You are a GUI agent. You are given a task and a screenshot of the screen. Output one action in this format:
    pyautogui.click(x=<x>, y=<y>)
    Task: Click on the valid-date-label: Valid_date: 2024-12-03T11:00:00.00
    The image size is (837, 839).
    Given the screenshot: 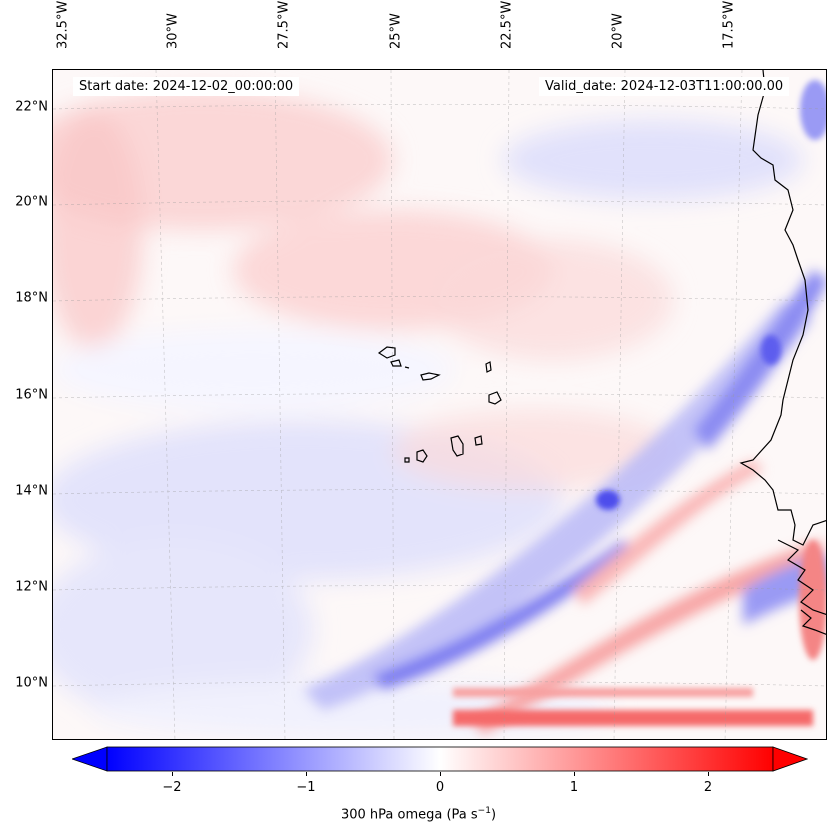 What is the action you would take?
    pyautogui.click(x=664, y=86)
    